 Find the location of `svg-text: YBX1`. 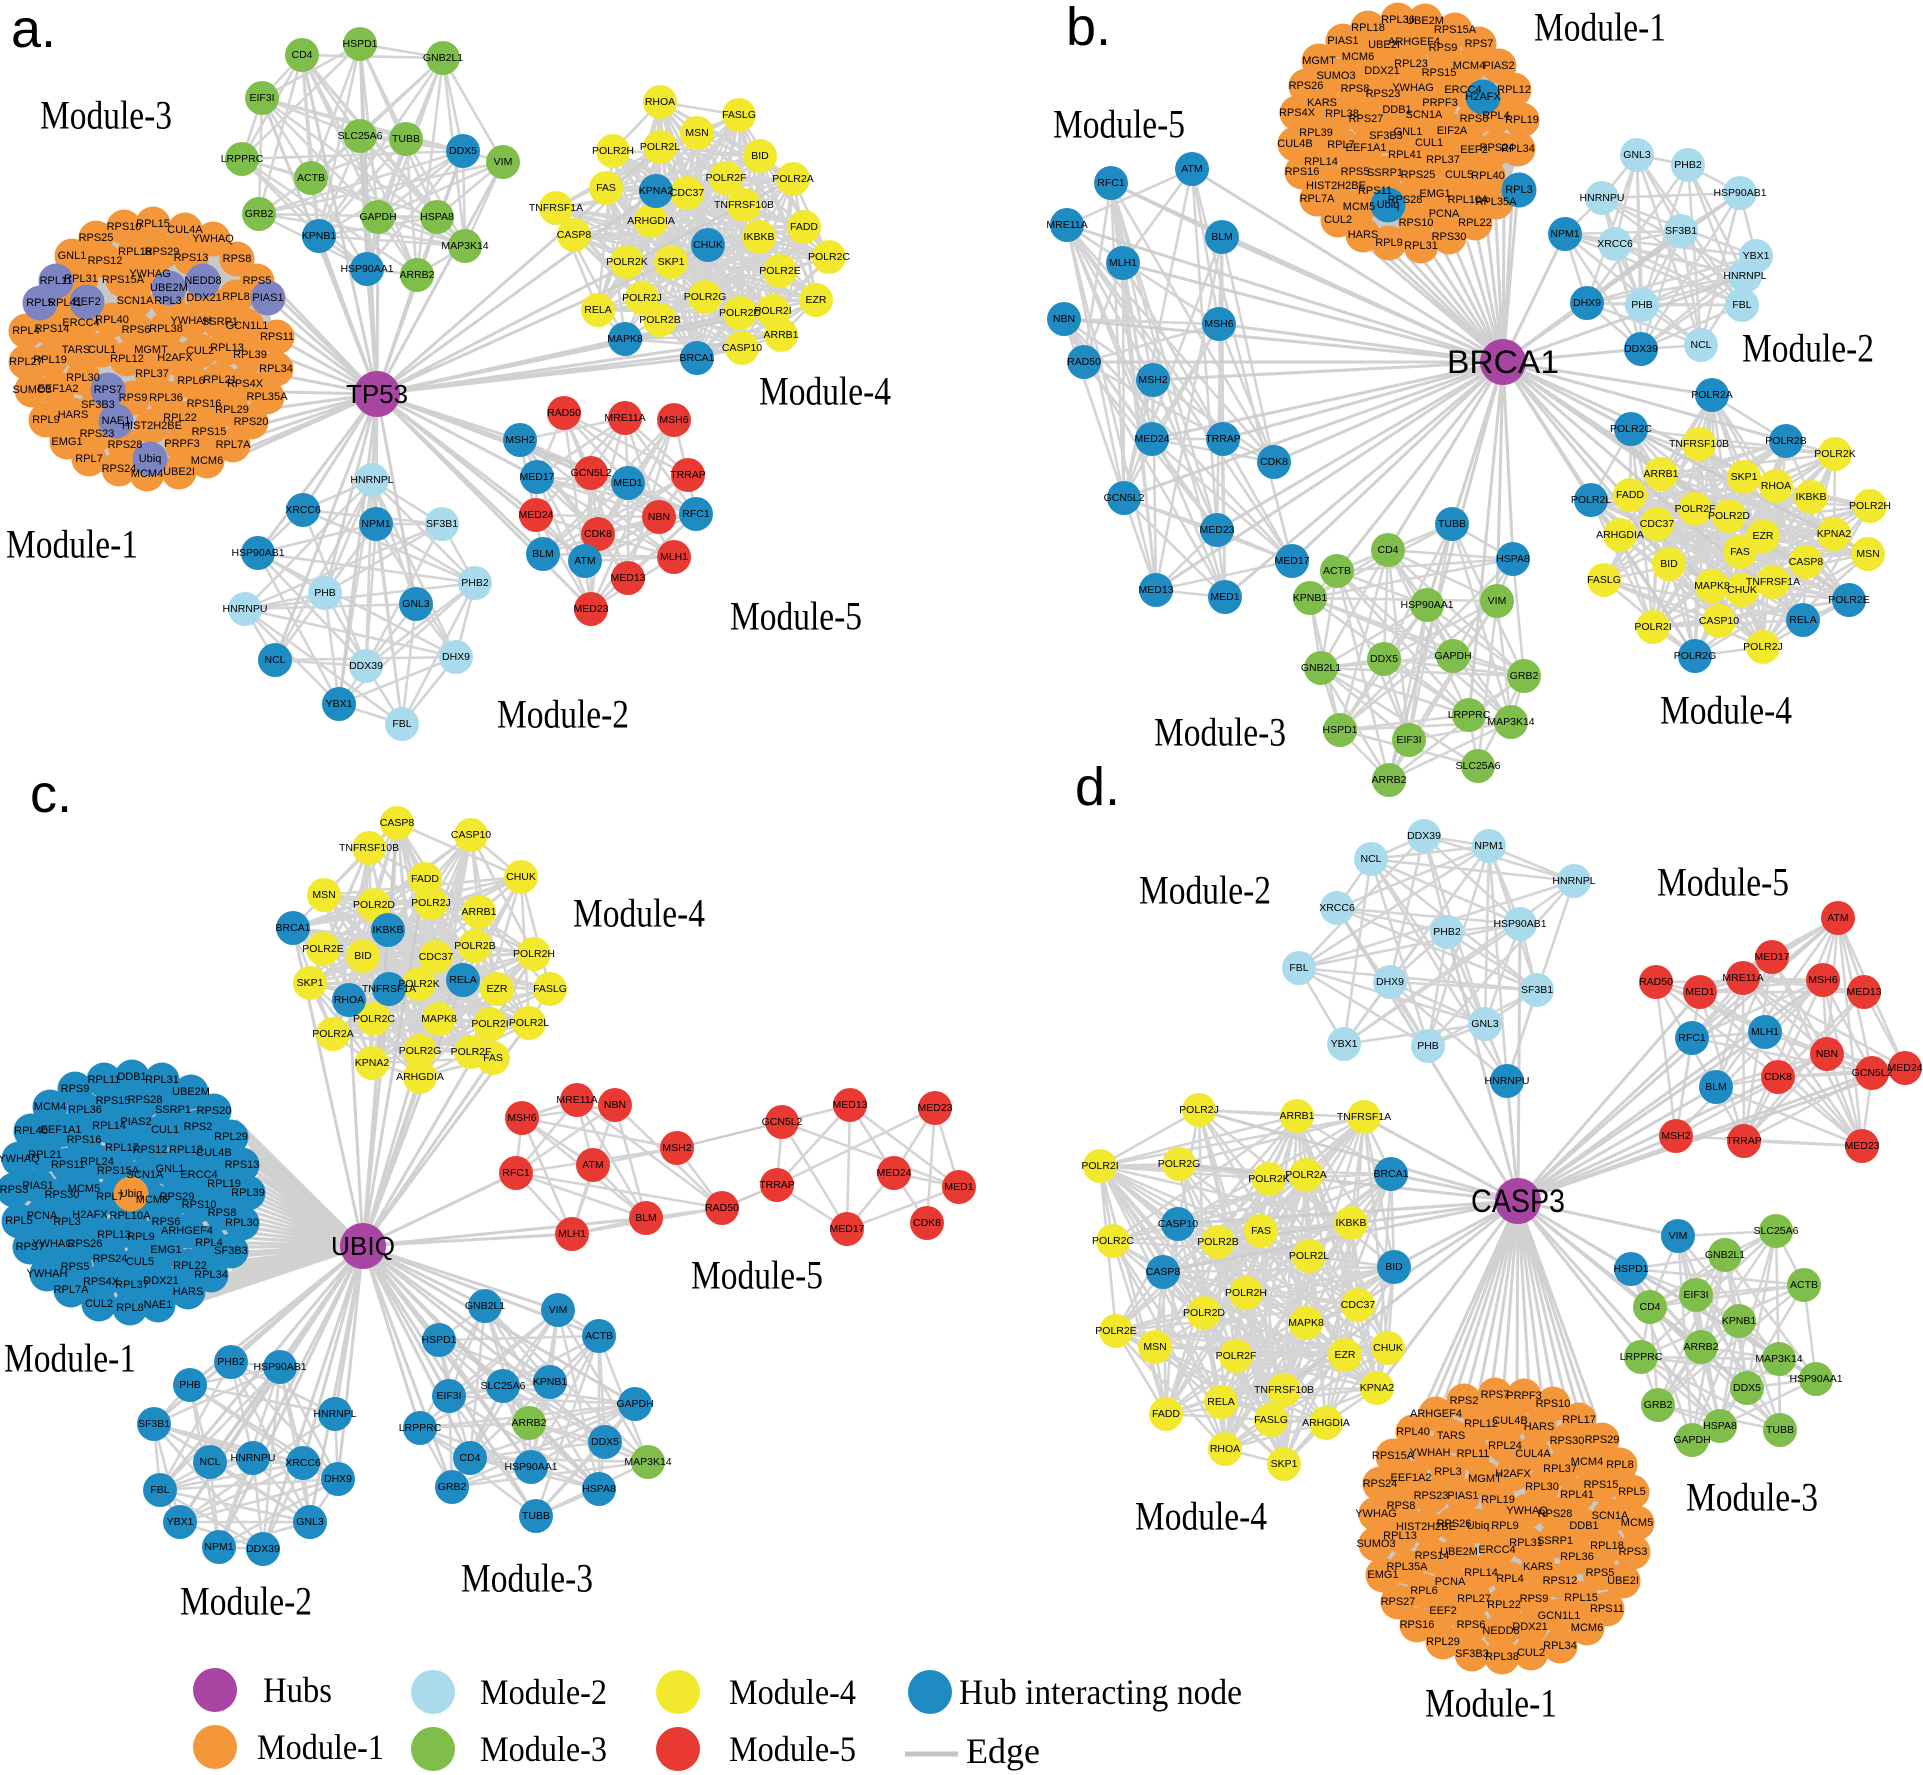

svg-text: YBX1 is located at coordinates (1756, 256).